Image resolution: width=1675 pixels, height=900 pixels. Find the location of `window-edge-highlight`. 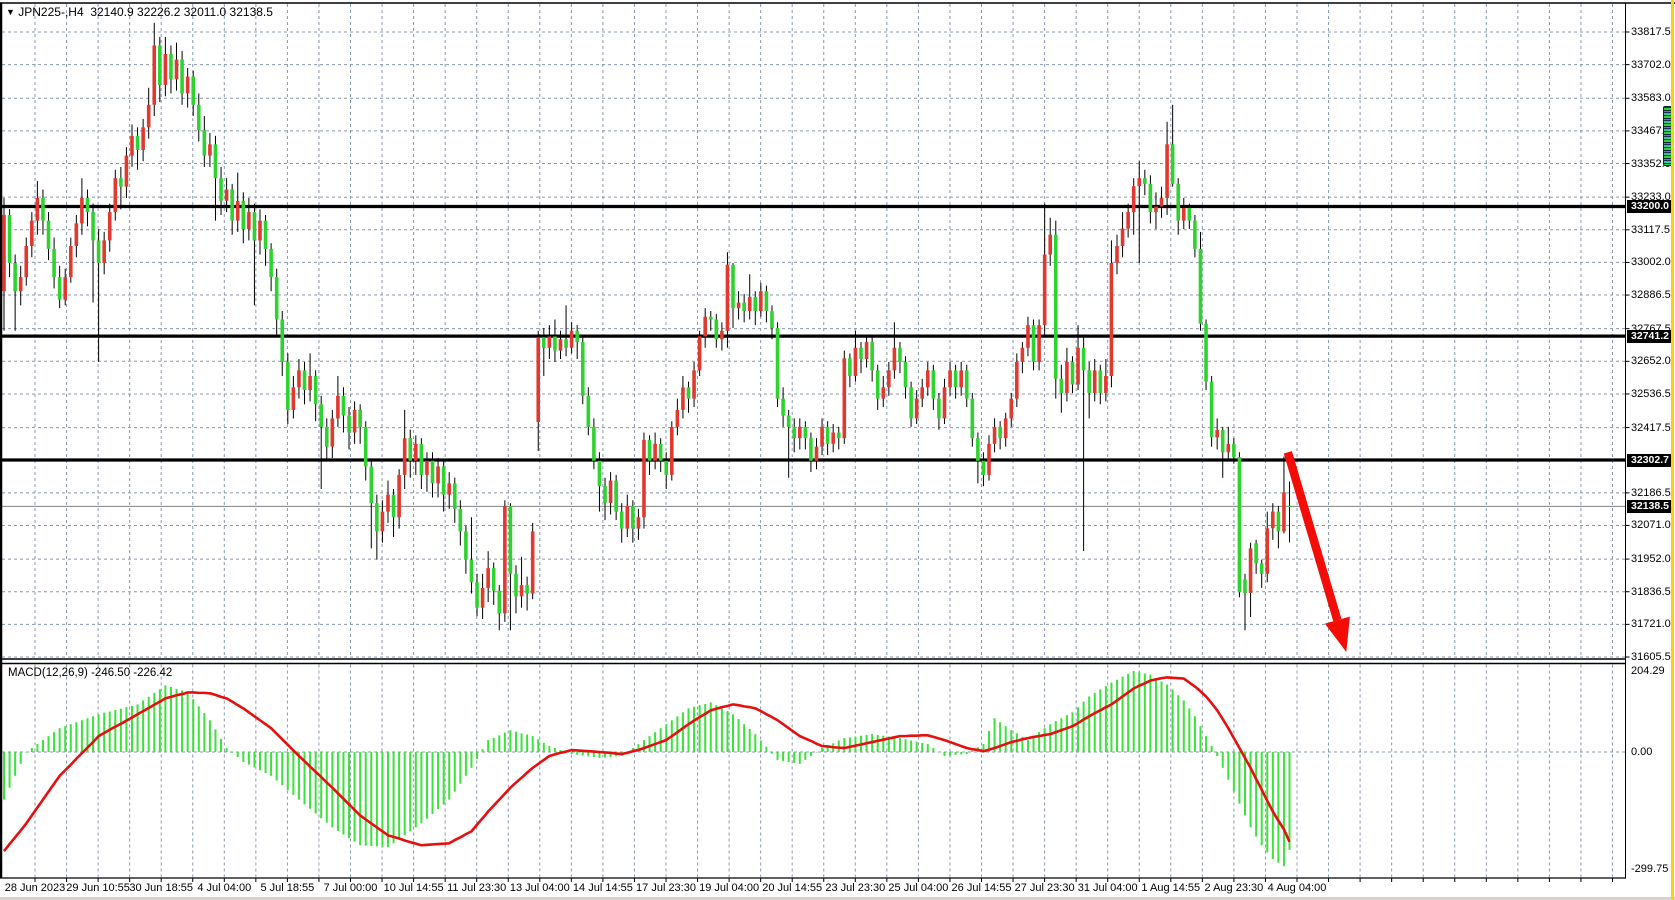

window-edge-highlight is located at coordinates (1672, 450).